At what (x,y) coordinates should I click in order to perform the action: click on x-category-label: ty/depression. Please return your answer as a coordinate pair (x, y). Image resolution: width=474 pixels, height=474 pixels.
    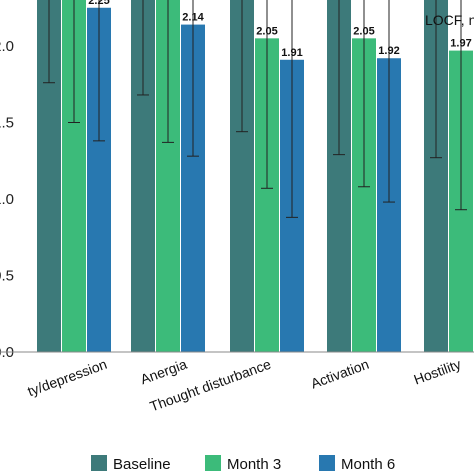
    Looking at the image, I should click on (67, 378).